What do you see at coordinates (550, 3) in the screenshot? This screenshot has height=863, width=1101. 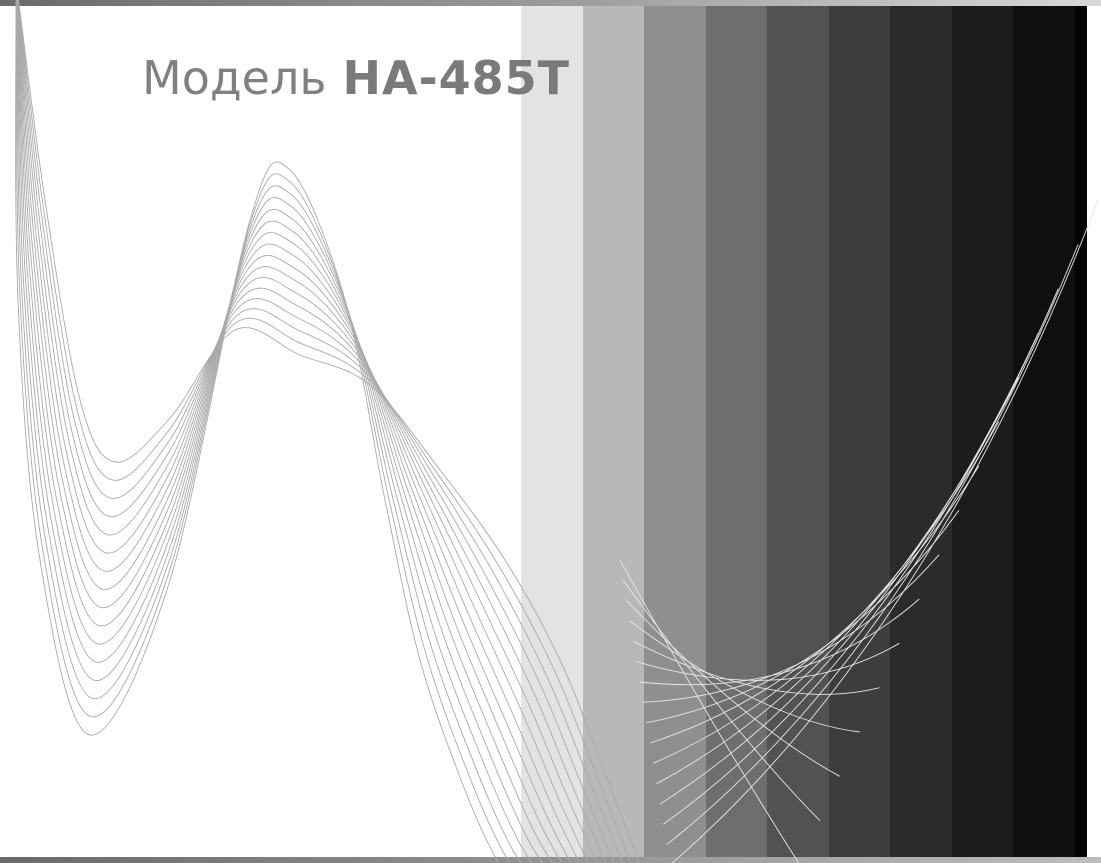 I see `top-rule` at bounding box center [550, 3].